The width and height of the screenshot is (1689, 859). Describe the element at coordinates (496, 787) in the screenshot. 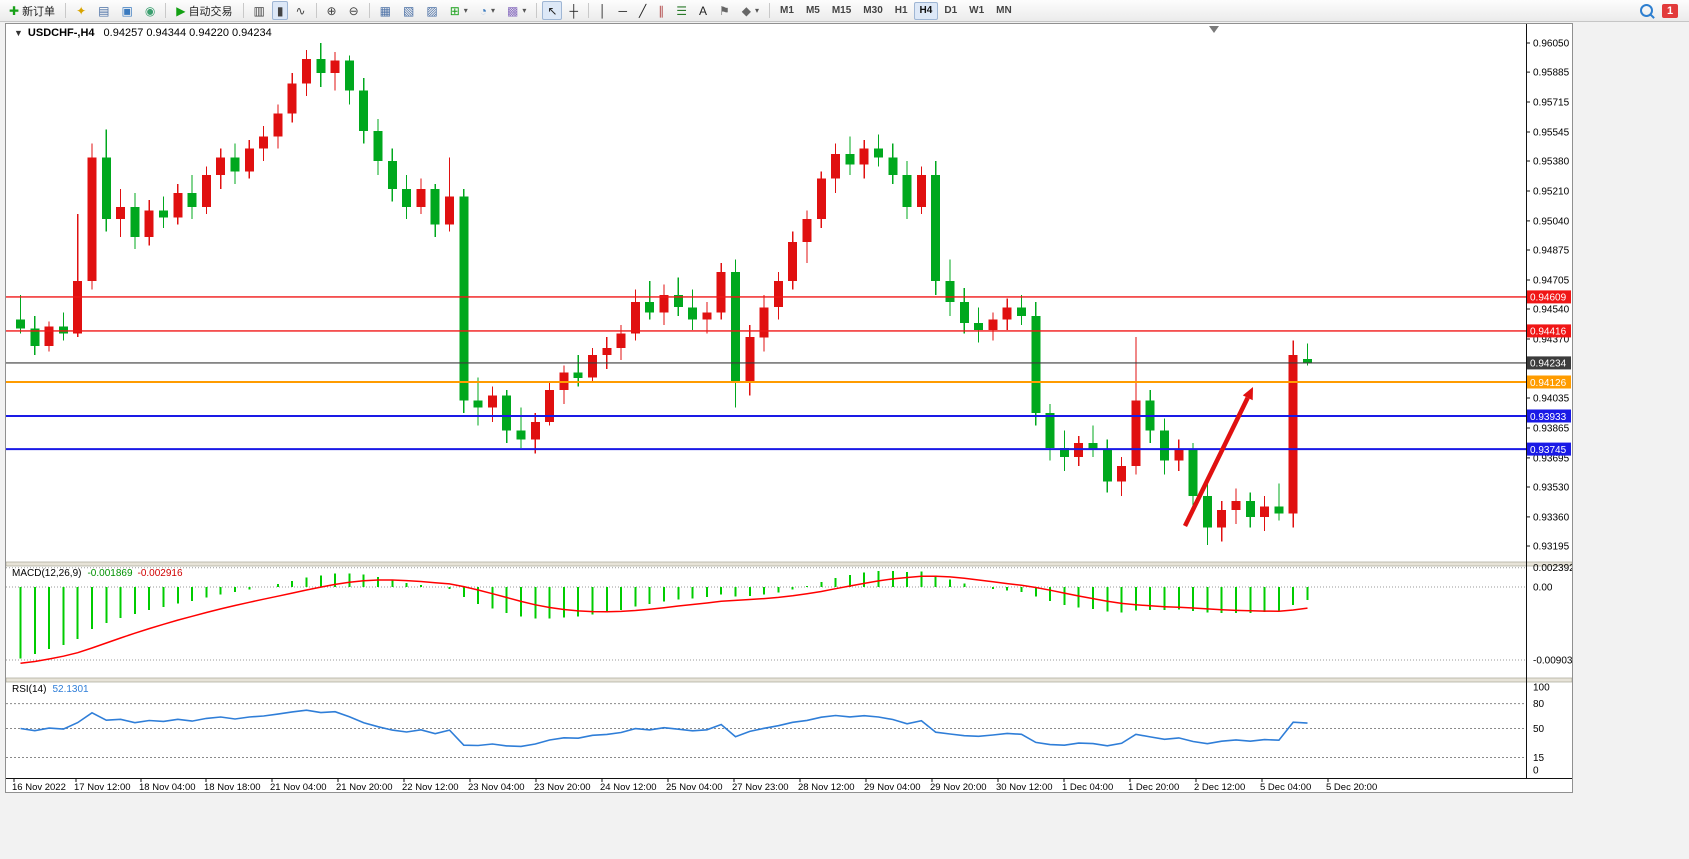

I see `axis-label: 23 Nov 04:00` at that location.